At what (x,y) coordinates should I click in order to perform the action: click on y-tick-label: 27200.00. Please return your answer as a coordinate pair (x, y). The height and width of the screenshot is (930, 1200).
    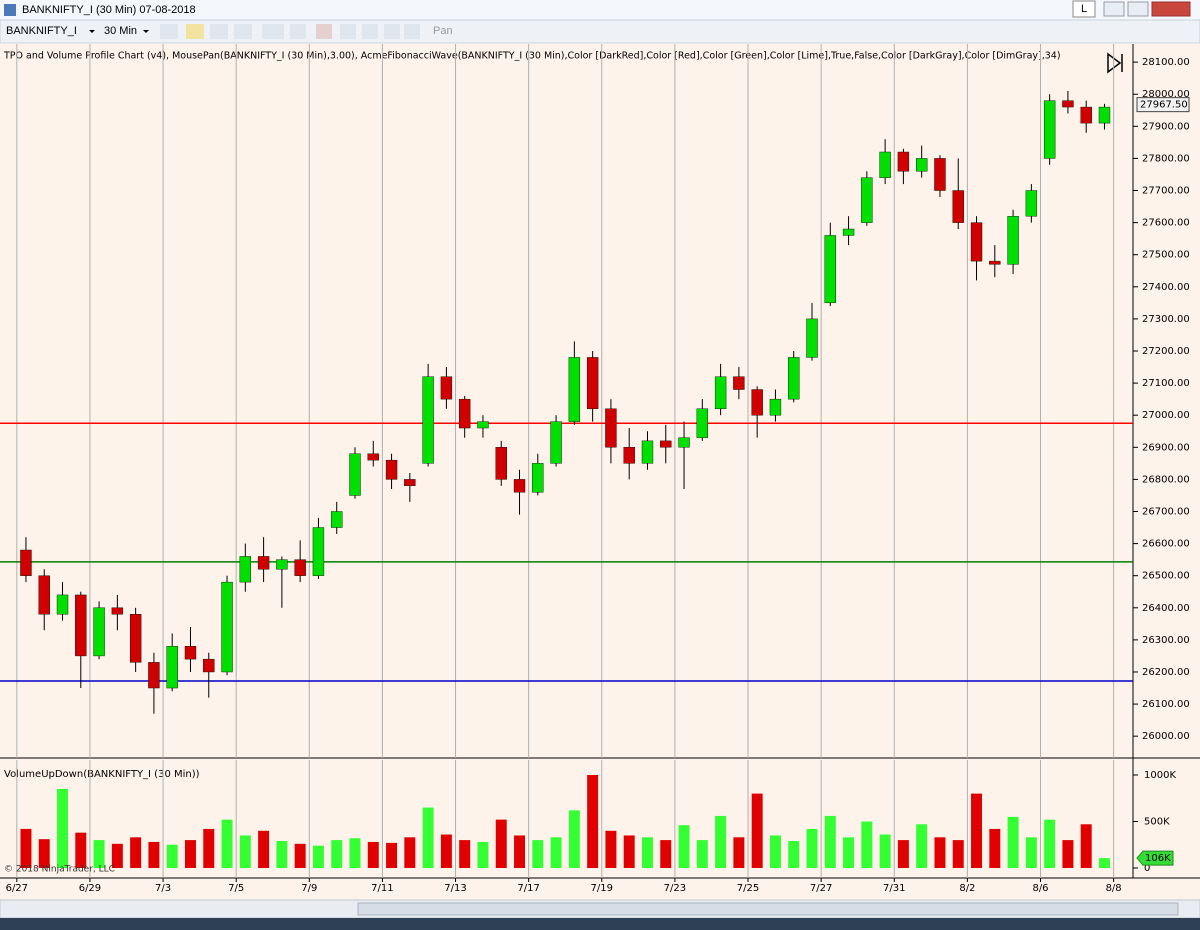
    Looking at the image, I should click on (1166, 351).